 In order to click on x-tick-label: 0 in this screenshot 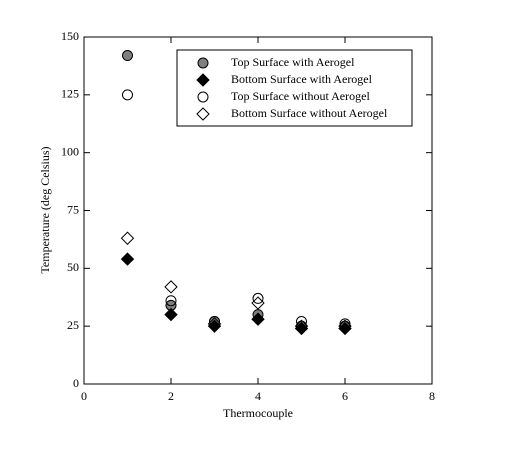, I will do `click(84, 396)`.